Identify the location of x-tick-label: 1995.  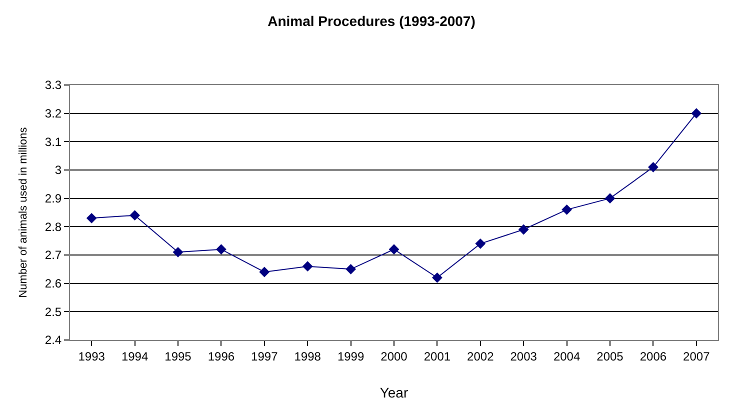
(178, 356).